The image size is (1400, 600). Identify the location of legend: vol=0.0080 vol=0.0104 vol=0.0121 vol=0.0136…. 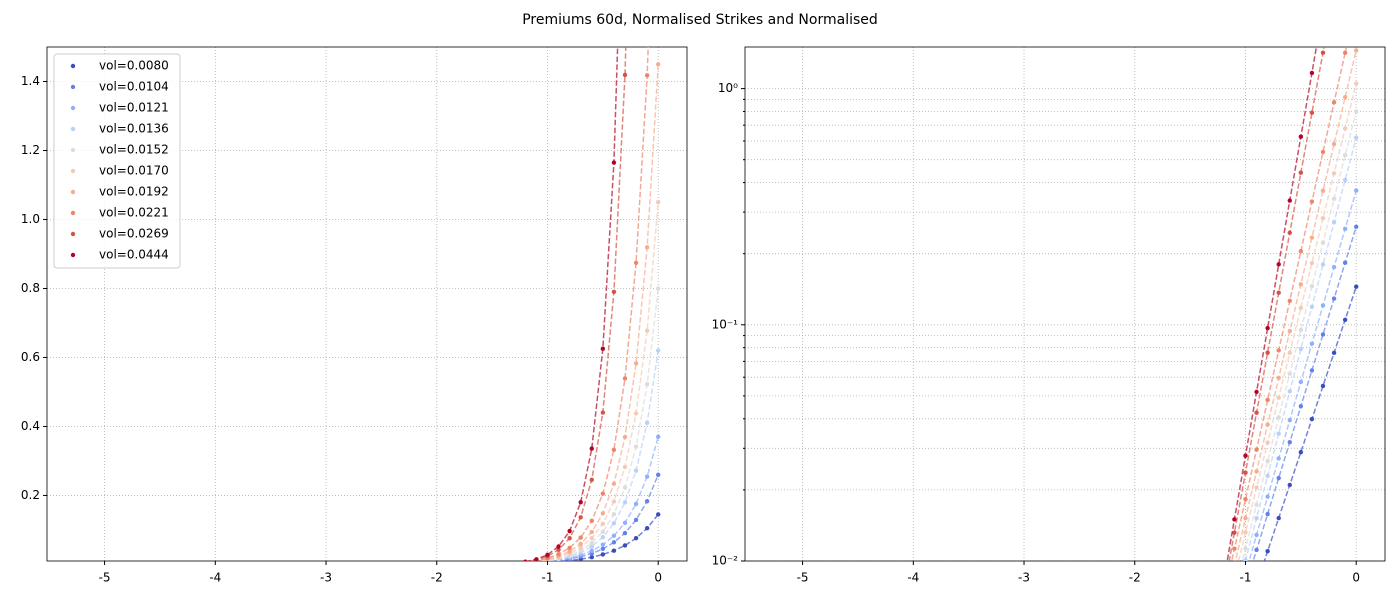
(117, 161).